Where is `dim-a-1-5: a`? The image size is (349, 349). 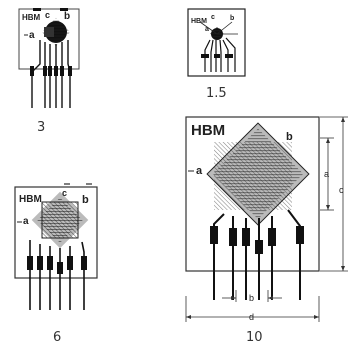
dim-a-1-5: a is located at coordinates (207, 29).